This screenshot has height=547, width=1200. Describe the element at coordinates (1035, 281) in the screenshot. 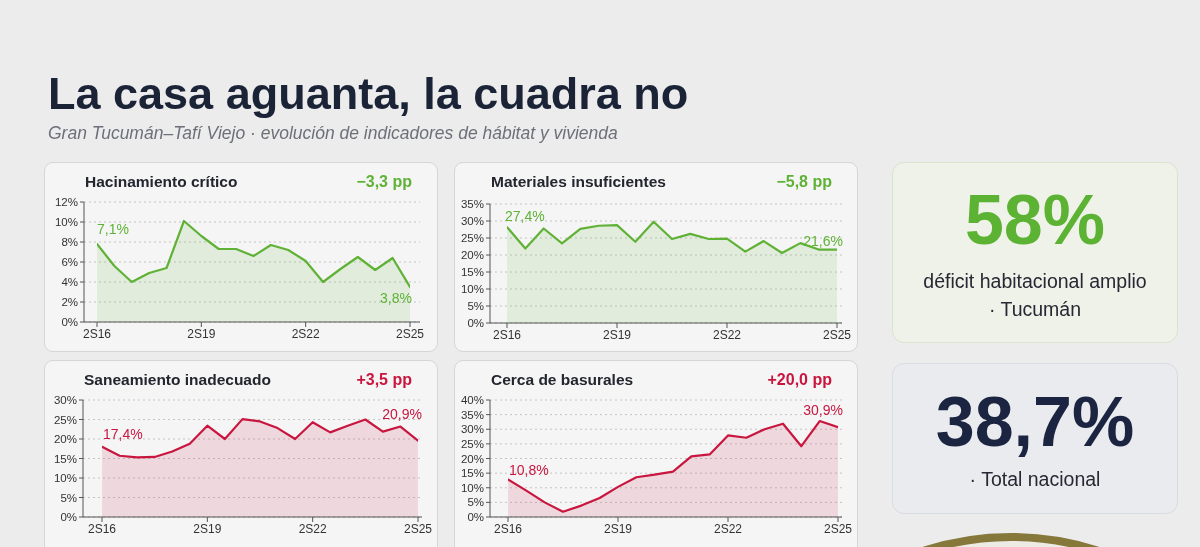

I see `text: déficit habitacional amplio` at that location.